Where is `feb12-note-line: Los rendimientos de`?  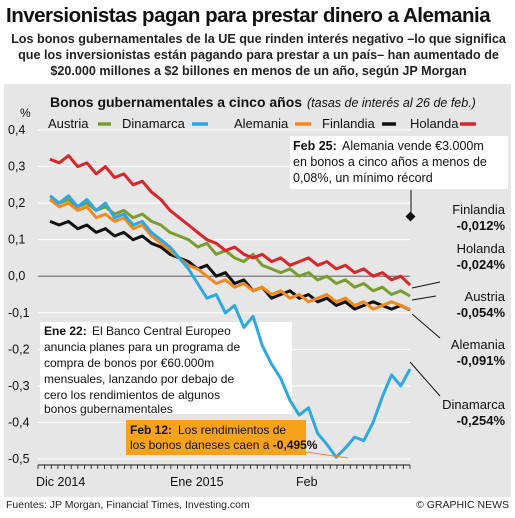
feb12-note-line: Los rendimientos de is located at coordinates (232, 430).